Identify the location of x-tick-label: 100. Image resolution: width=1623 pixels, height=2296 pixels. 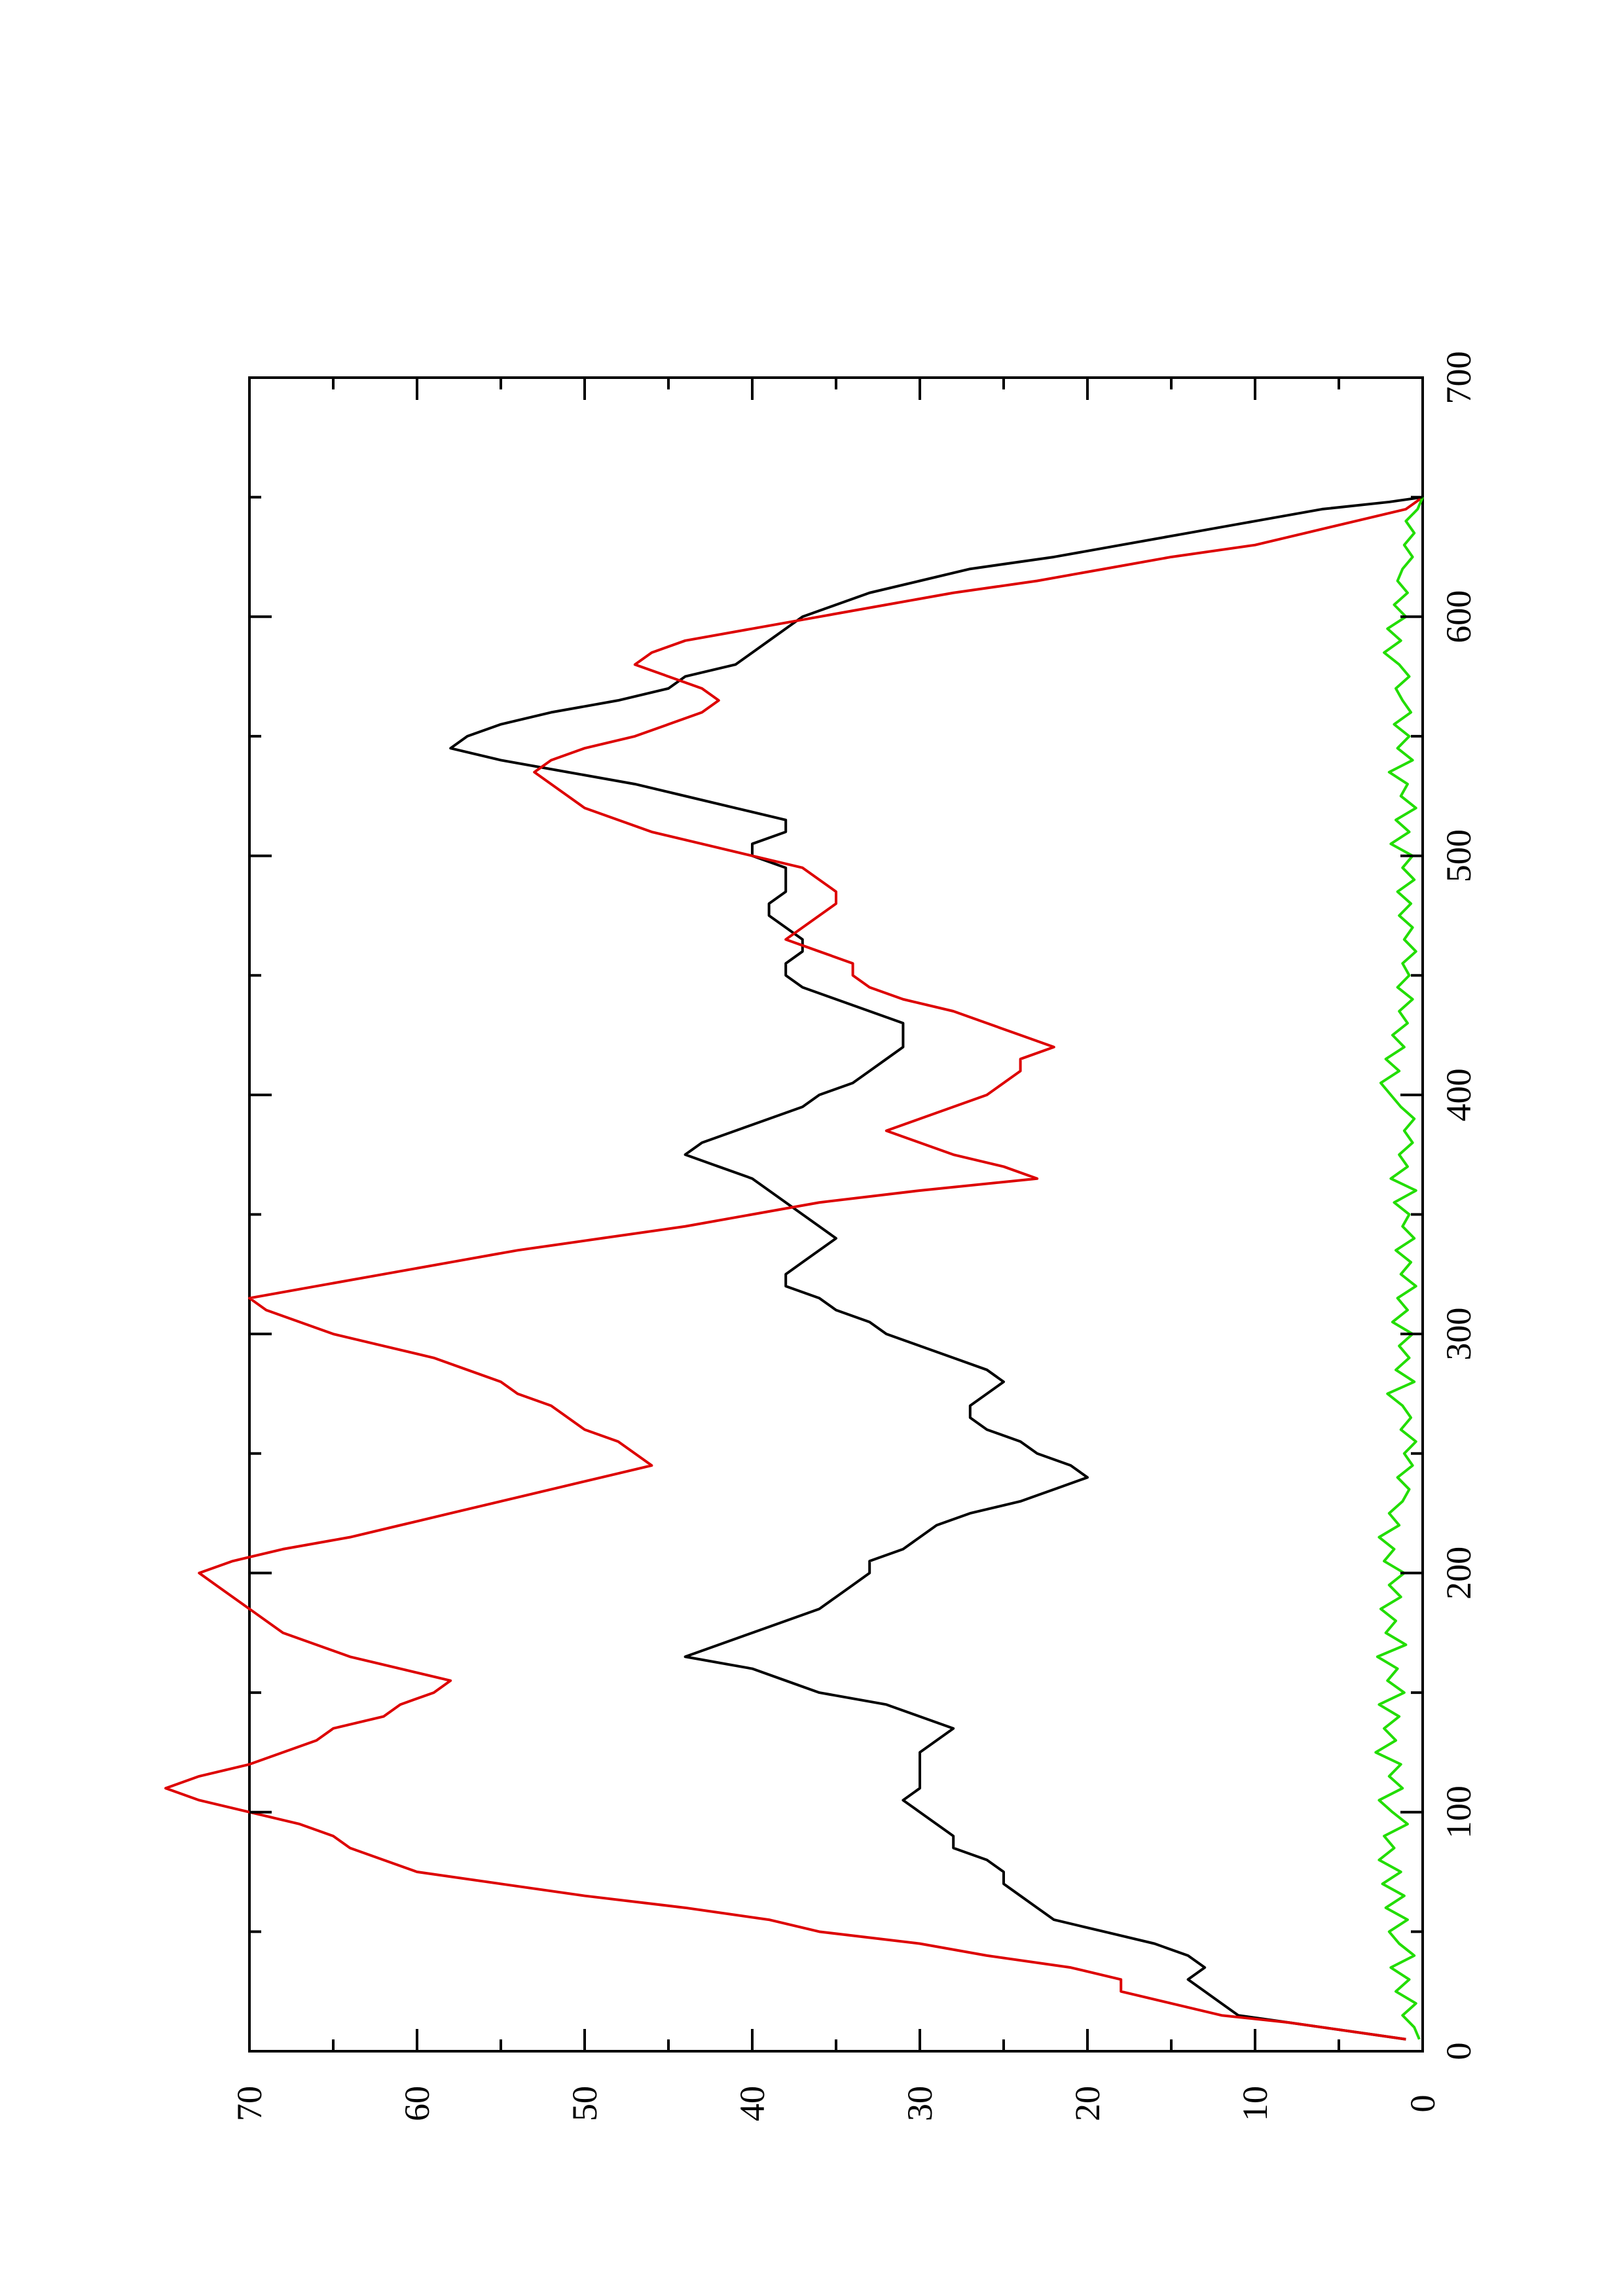
(1458, 1812).